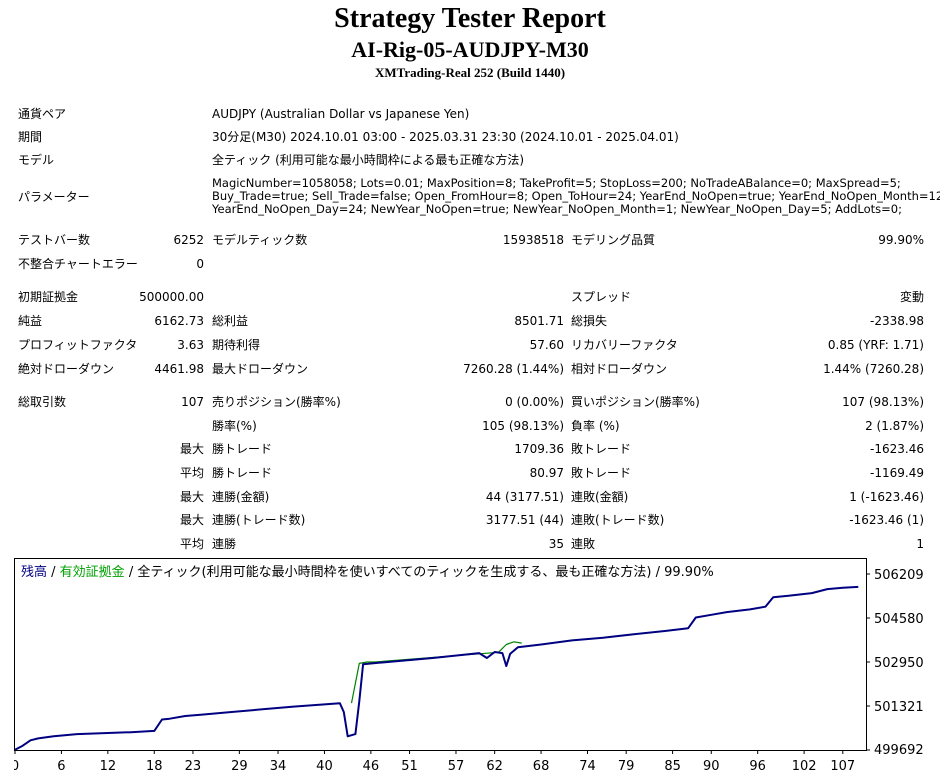 This screenshot has width=940, height=783. Describe the element at coordinates (191, 520) in the screenshot. I see `max-consec-trades-prefix: 最大` at that location.